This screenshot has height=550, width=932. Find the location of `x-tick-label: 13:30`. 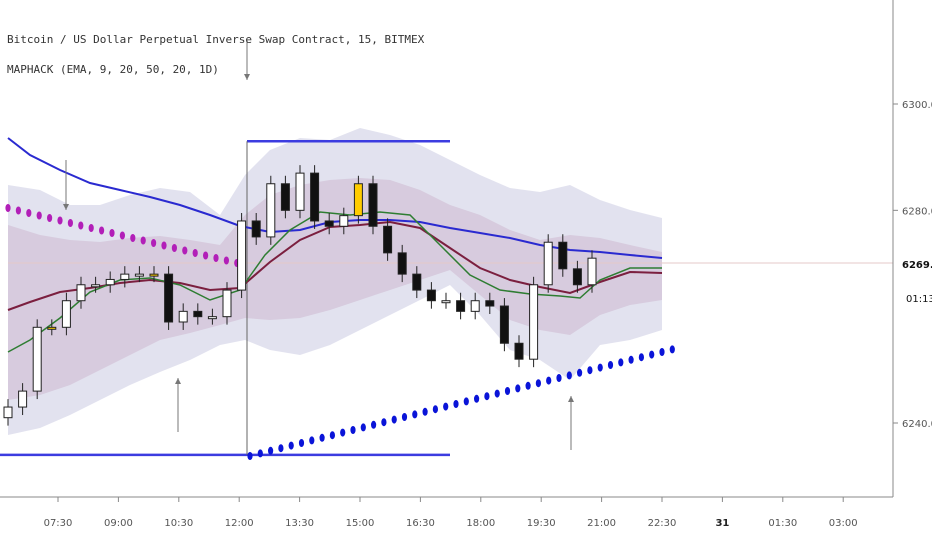

x-tick-label: 13:30 is located at coordinates (299, 523).